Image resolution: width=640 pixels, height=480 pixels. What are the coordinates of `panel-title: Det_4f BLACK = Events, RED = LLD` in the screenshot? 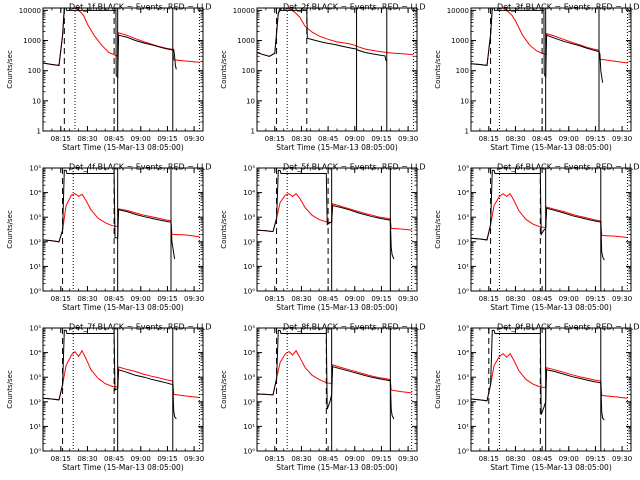 It's located at (140, 167).